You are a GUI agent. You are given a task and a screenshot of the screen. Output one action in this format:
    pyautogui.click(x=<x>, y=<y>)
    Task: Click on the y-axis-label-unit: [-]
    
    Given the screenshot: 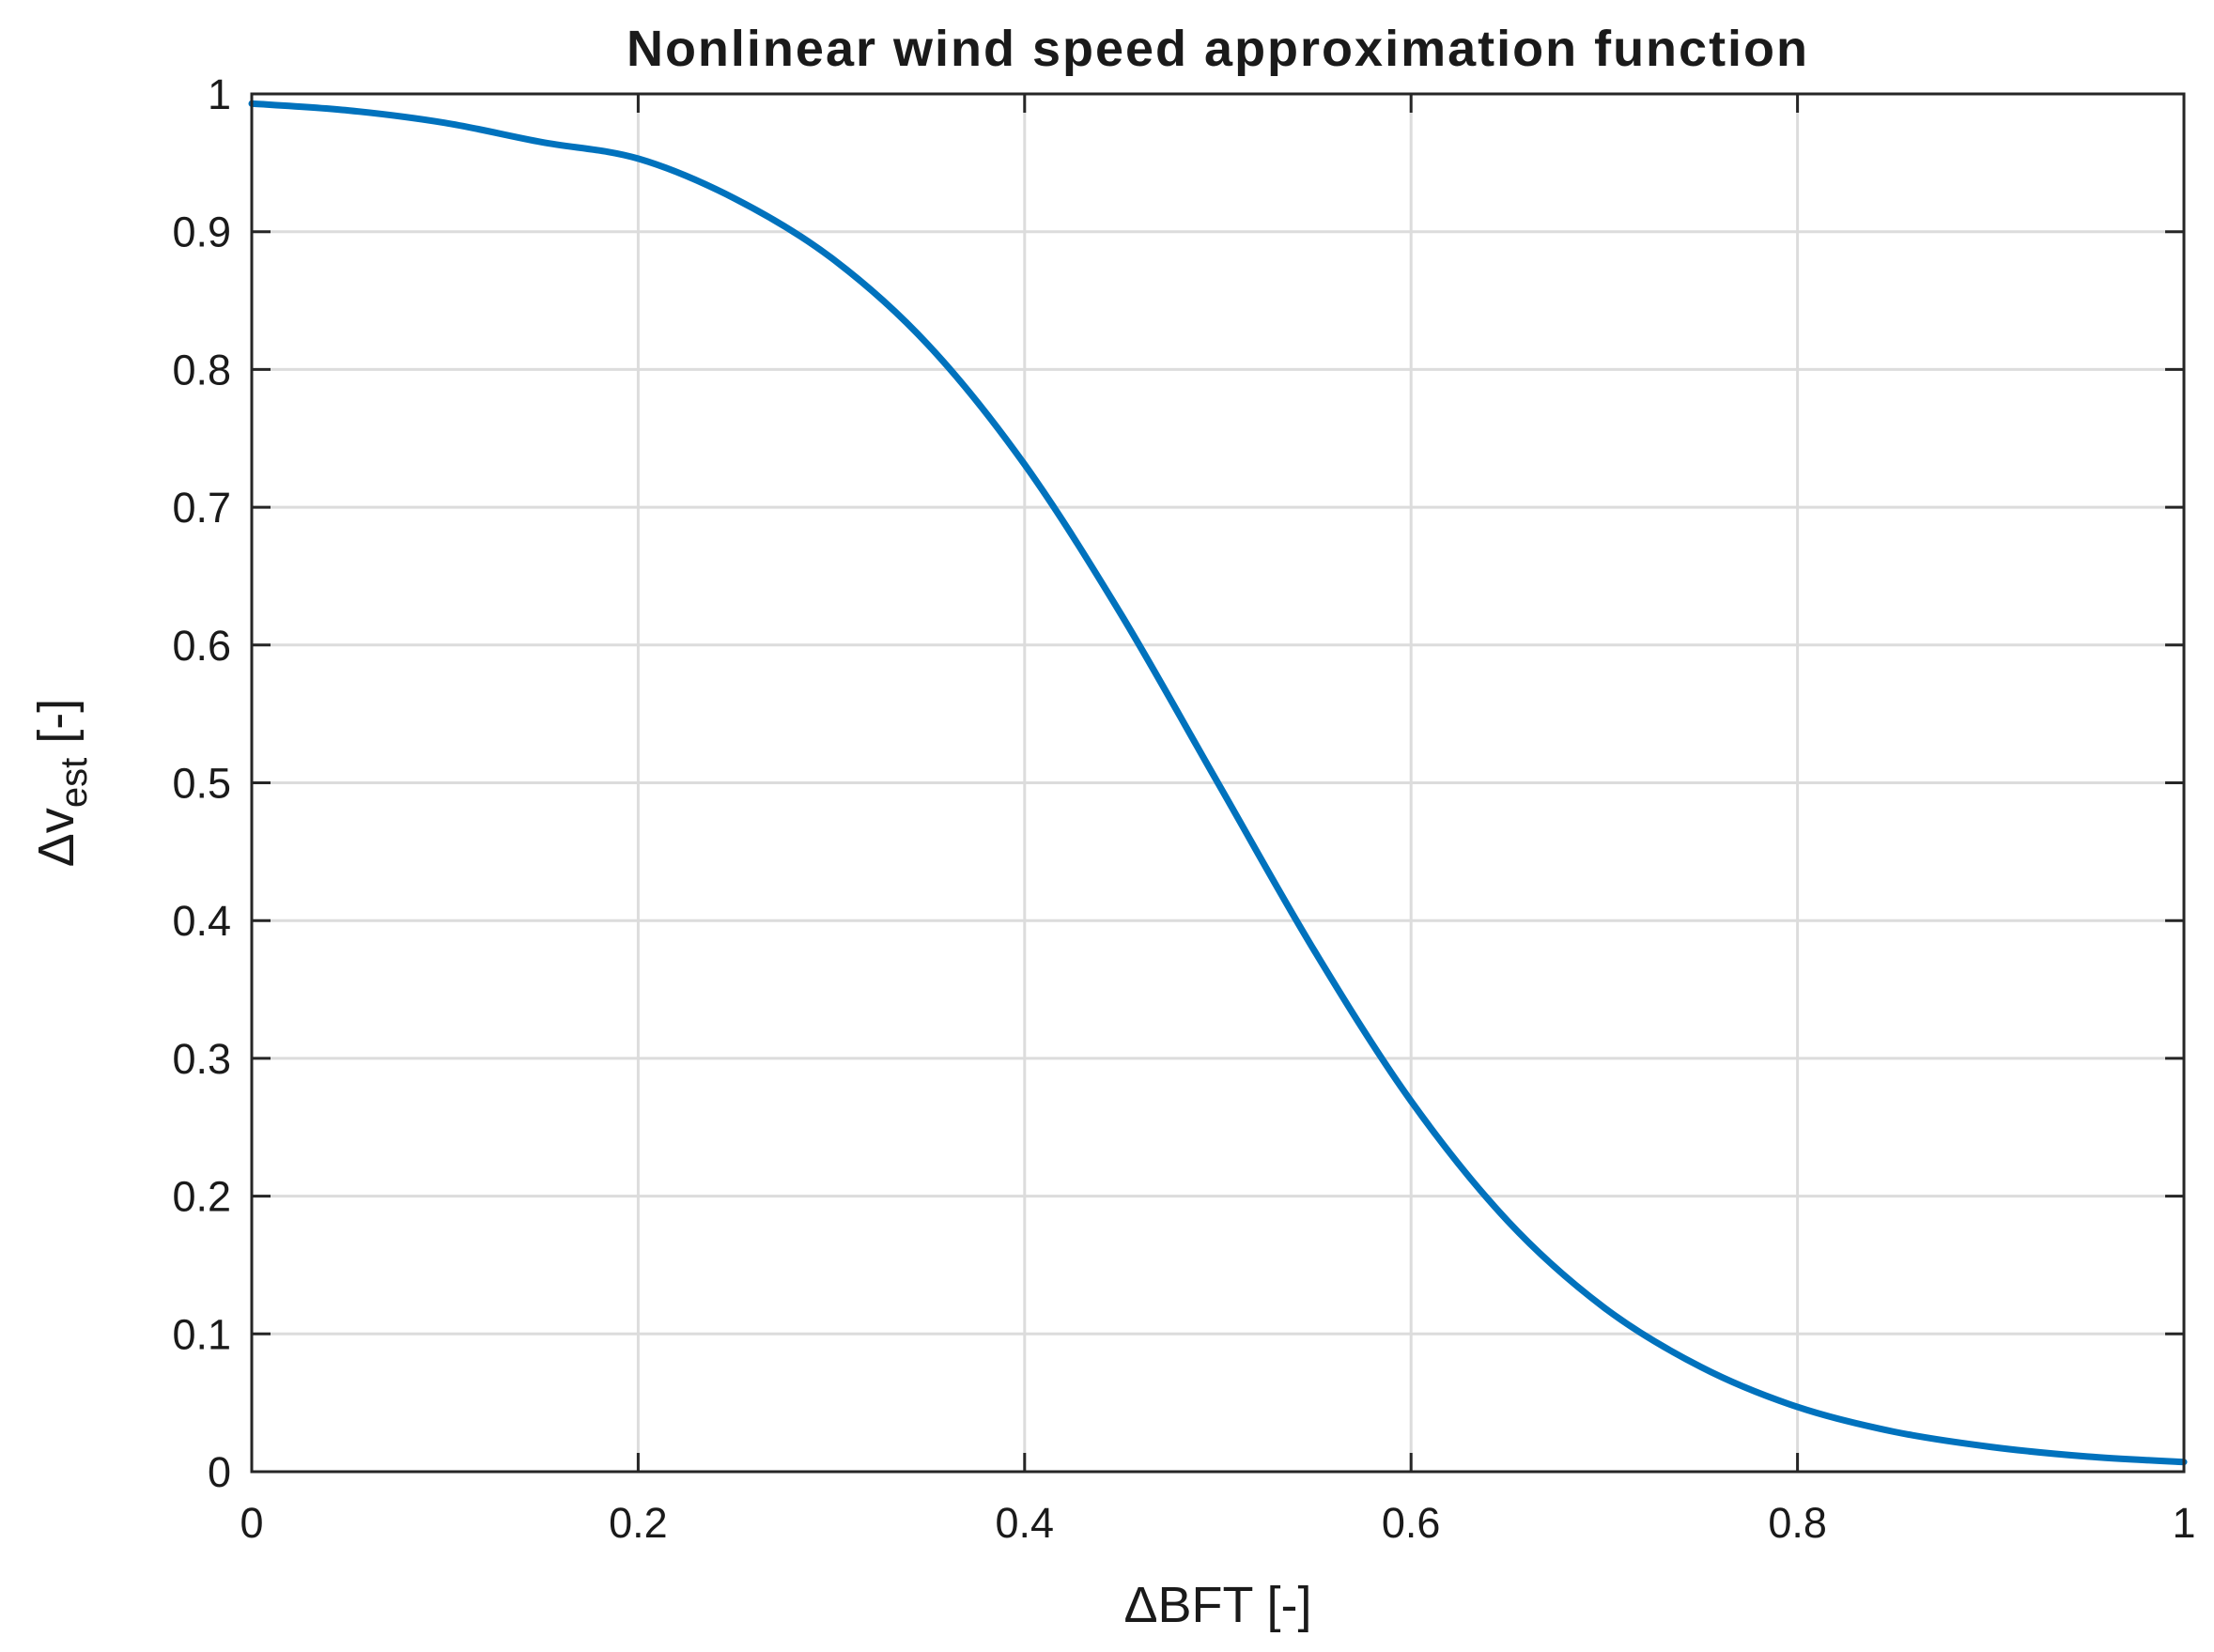 What is the action you would take?
    pyautogui.click(x=56, y=728)
    